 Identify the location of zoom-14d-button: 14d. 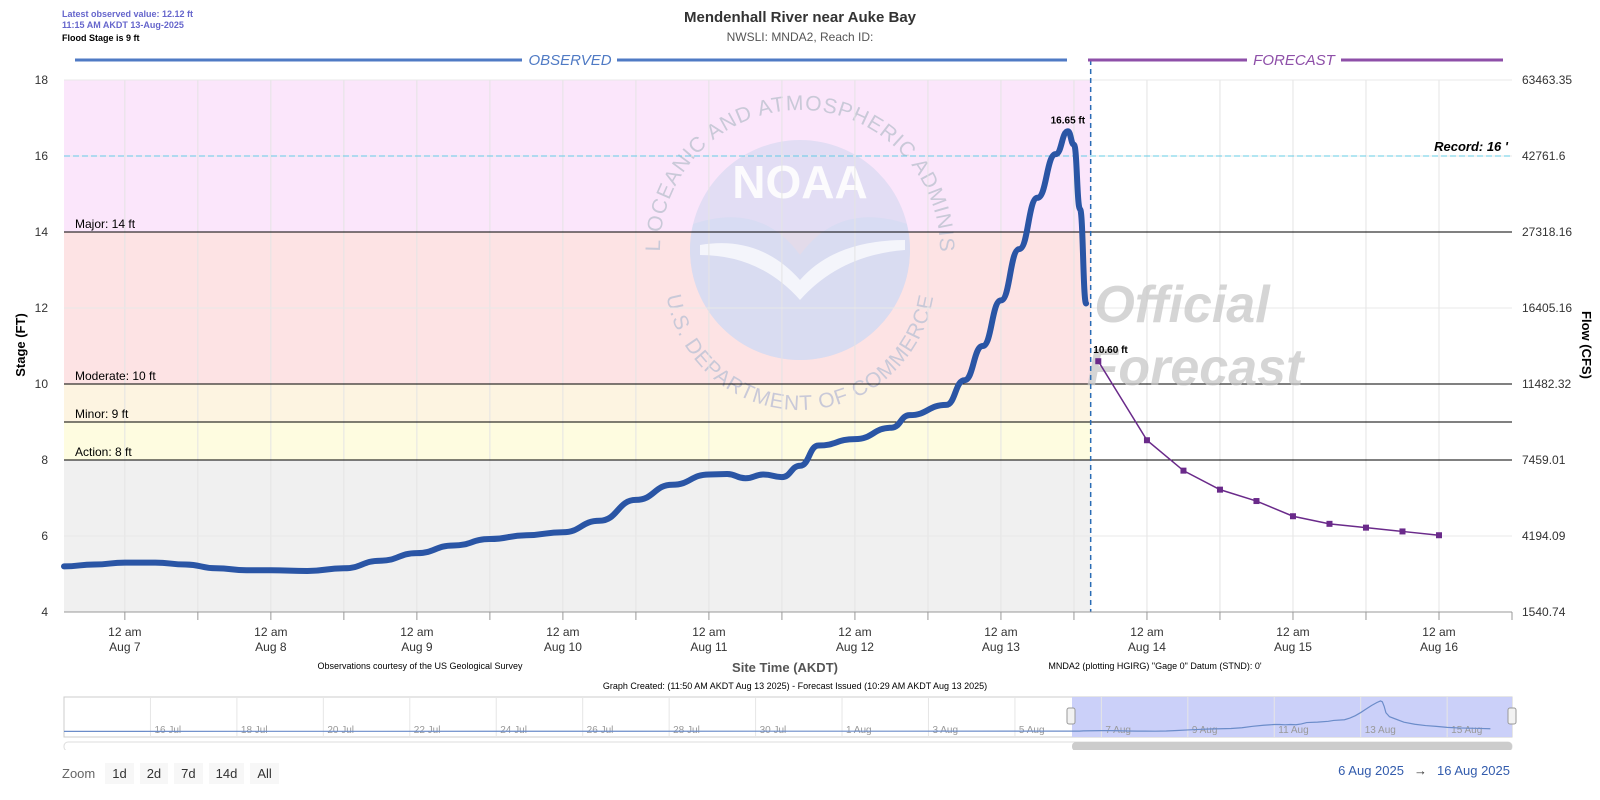
(226, 773).